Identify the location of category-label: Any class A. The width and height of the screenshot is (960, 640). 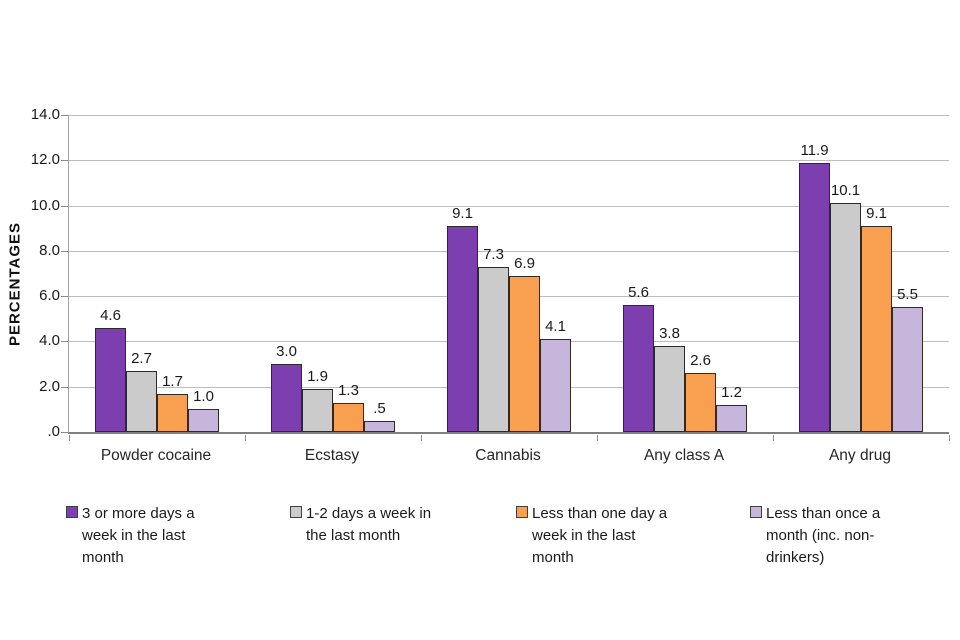
(684, 455).